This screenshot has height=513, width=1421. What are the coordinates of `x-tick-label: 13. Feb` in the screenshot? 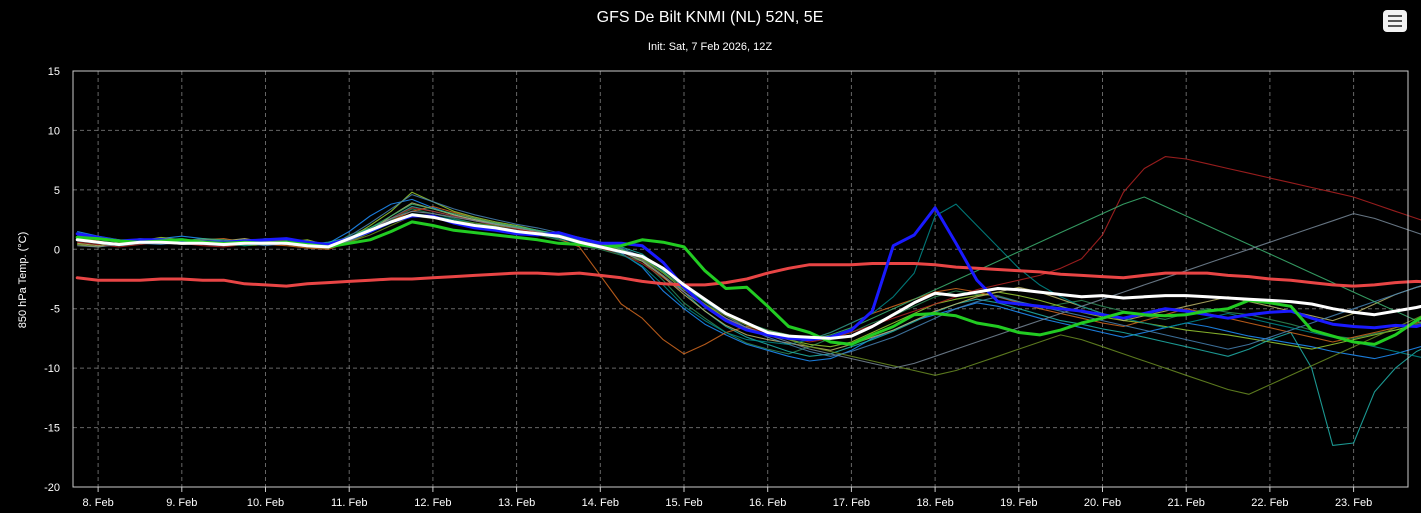 It's located at (516, 503).